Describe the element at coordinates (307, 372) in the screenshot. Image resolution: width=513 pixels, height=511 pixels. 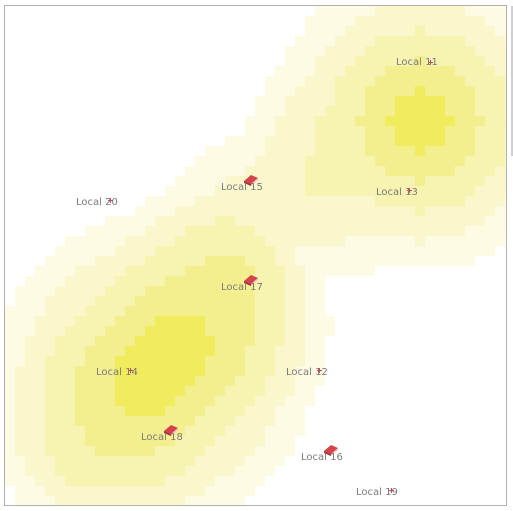
I see `location-label-local-12: Local 12` at that location.